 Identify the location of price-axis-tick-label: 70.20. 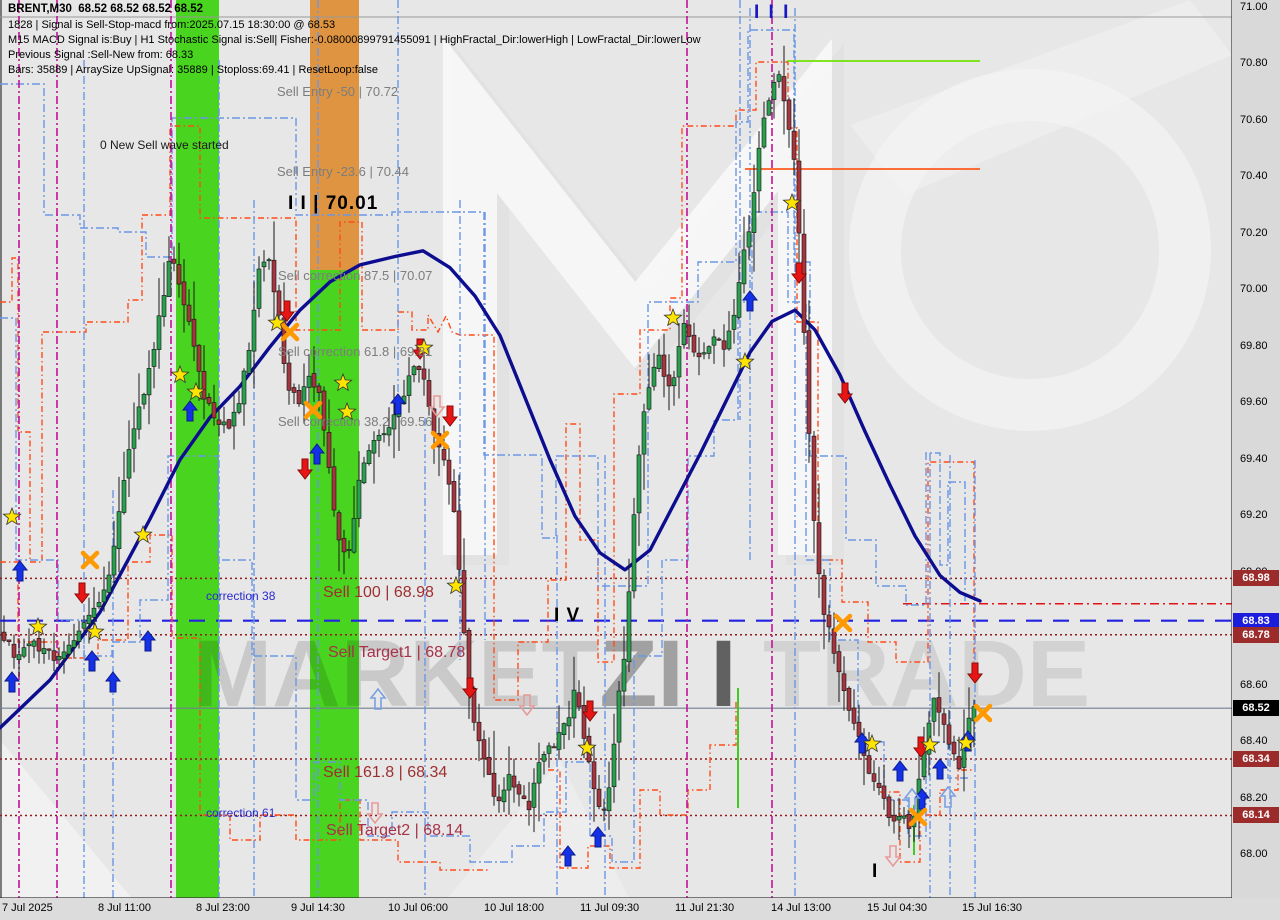
(1254, 232).